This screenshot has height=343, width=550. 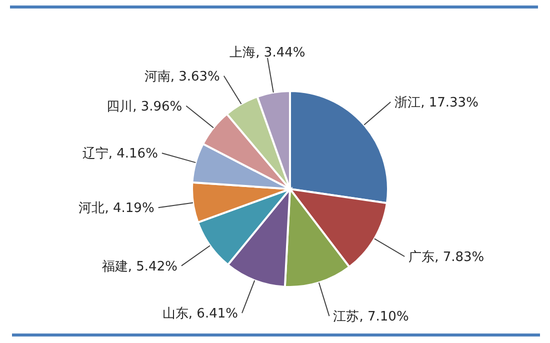 What do you see at coordinates (182, 76) in the screenshot?
I see `slice-label: 河南, 3.63%` at bounding box center [182, 76].